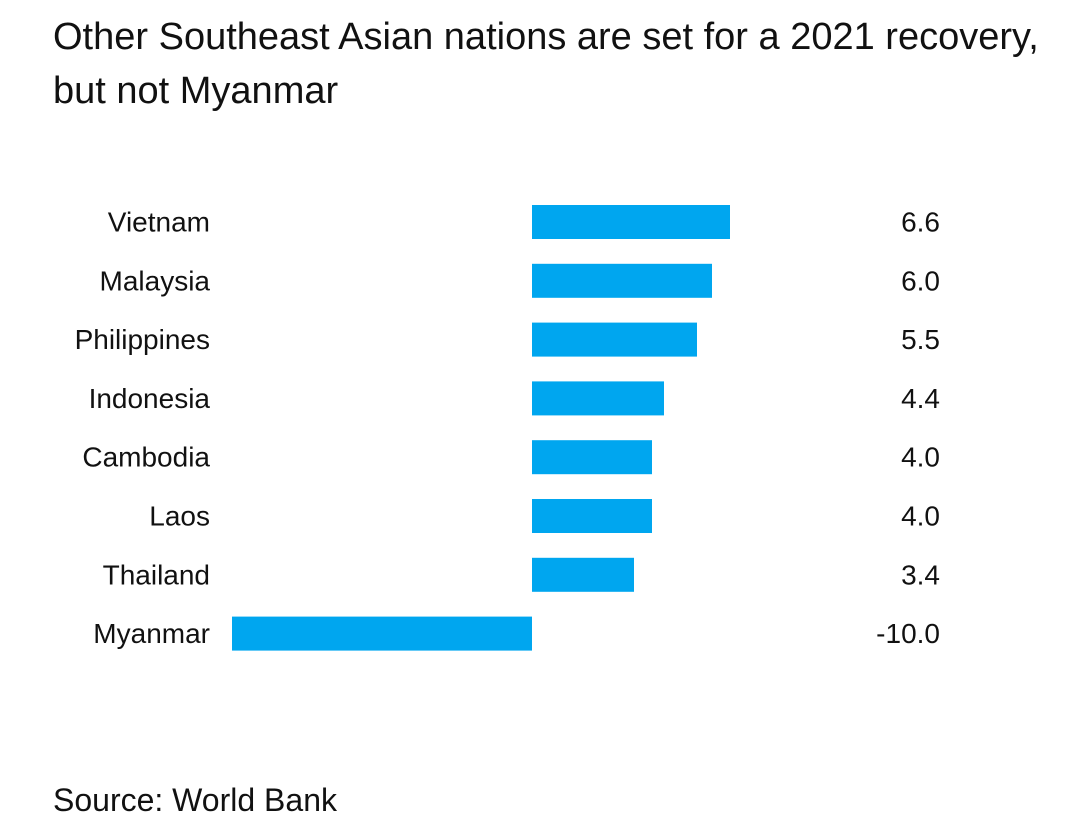 This screenshot has height=835, width=1080. I want to click on bar-indonesia, so click(598, 398).